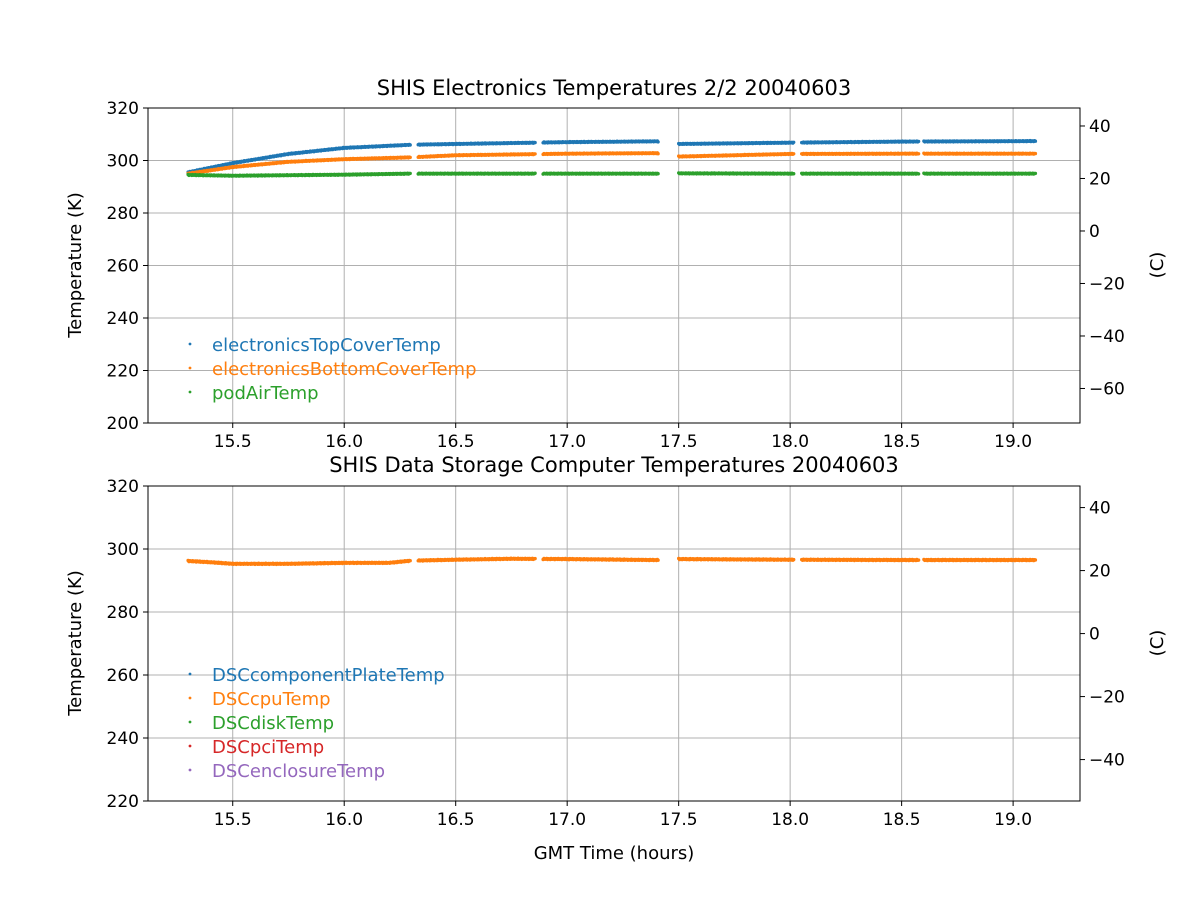 The image size is (1200, 900). What do you see at coordinates (612, 163) in the screenshot?
I see `series-electronicsBottomCoverTemp` at bounding box center [612, 163].